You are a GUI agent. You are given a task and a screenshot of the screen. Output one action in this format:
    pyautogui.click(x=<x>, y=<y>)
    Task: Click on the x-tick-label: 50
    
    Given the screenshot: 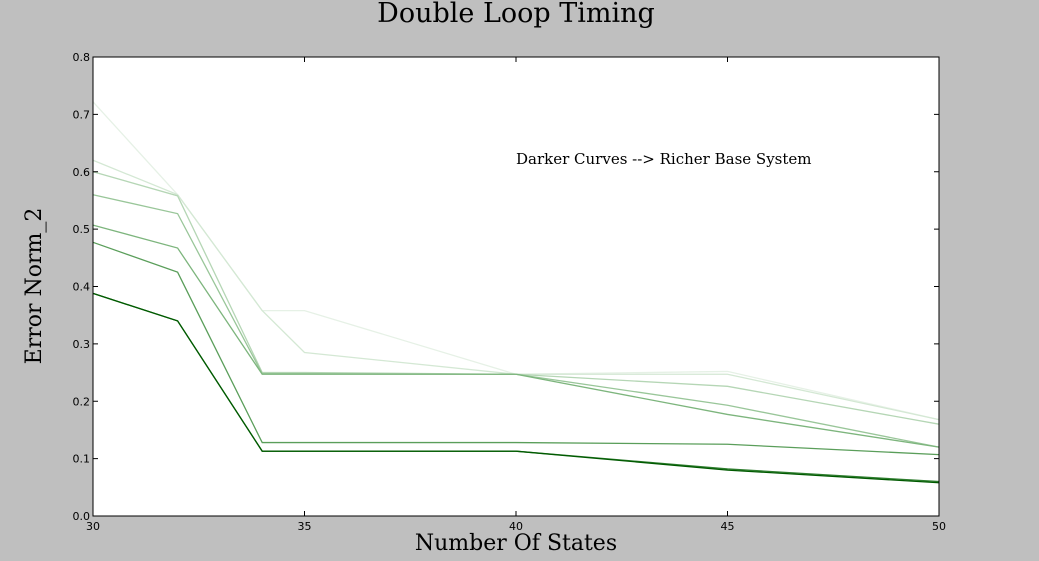 What is the action you would take?
    pyautogui.click(x=939, y=526)
    